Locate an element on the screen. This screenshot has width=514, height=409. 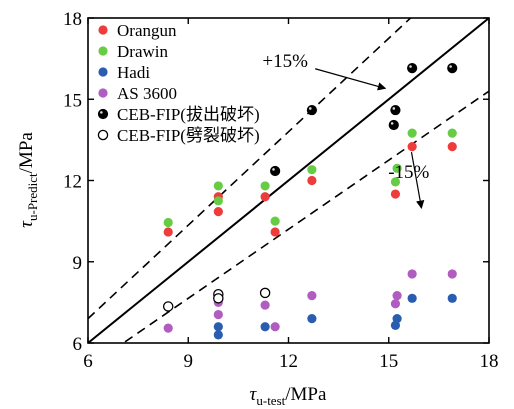
legend-label-series-5: CEB-FIP(劈裂破坏) is located at coordinates (188, 135).